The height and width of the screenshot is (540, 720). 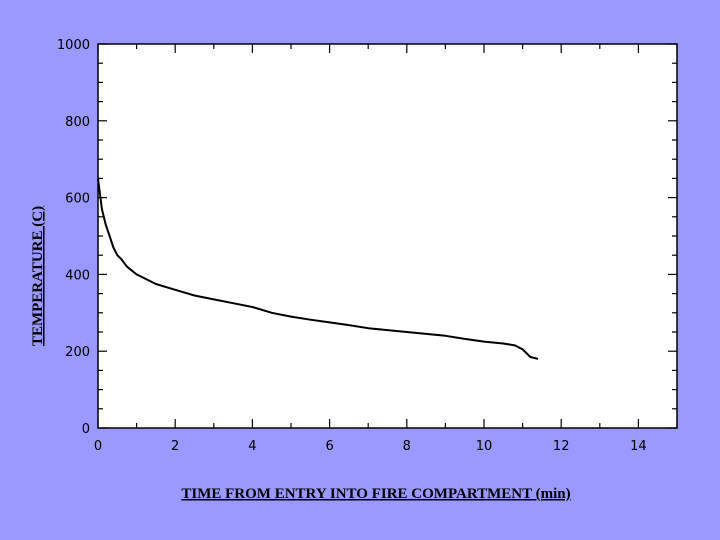 What do you see at coordinates (86, 429) in the screenshot?
I see `y-tick-label: 0` at bounding box center [86, 429].